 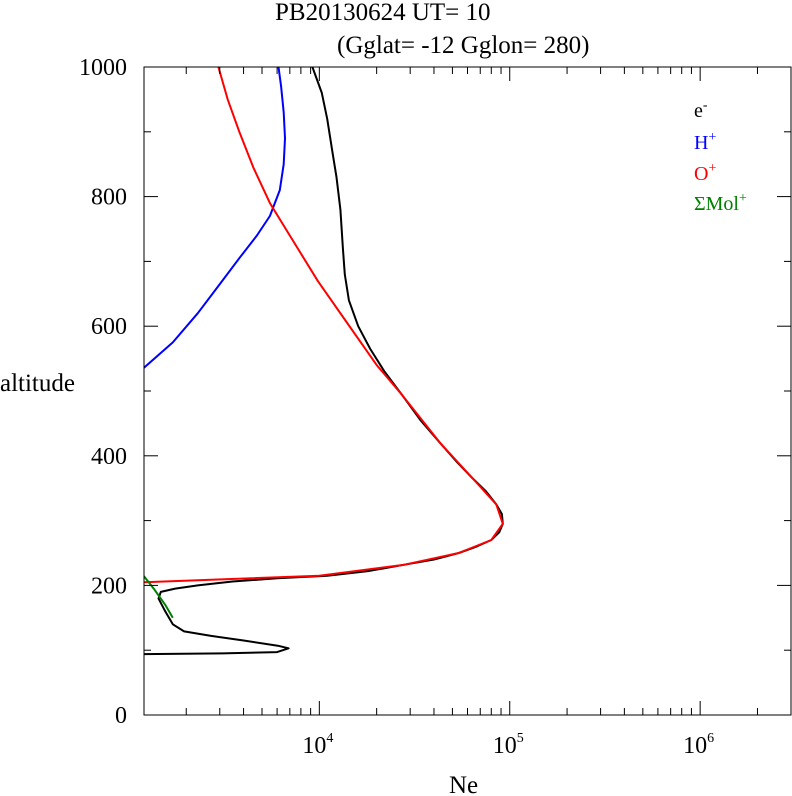 What do you see at coordinates (720, 203) in the screenshot?
I see `legend-entry: ΣMol+` at bounding box center [720, 203].